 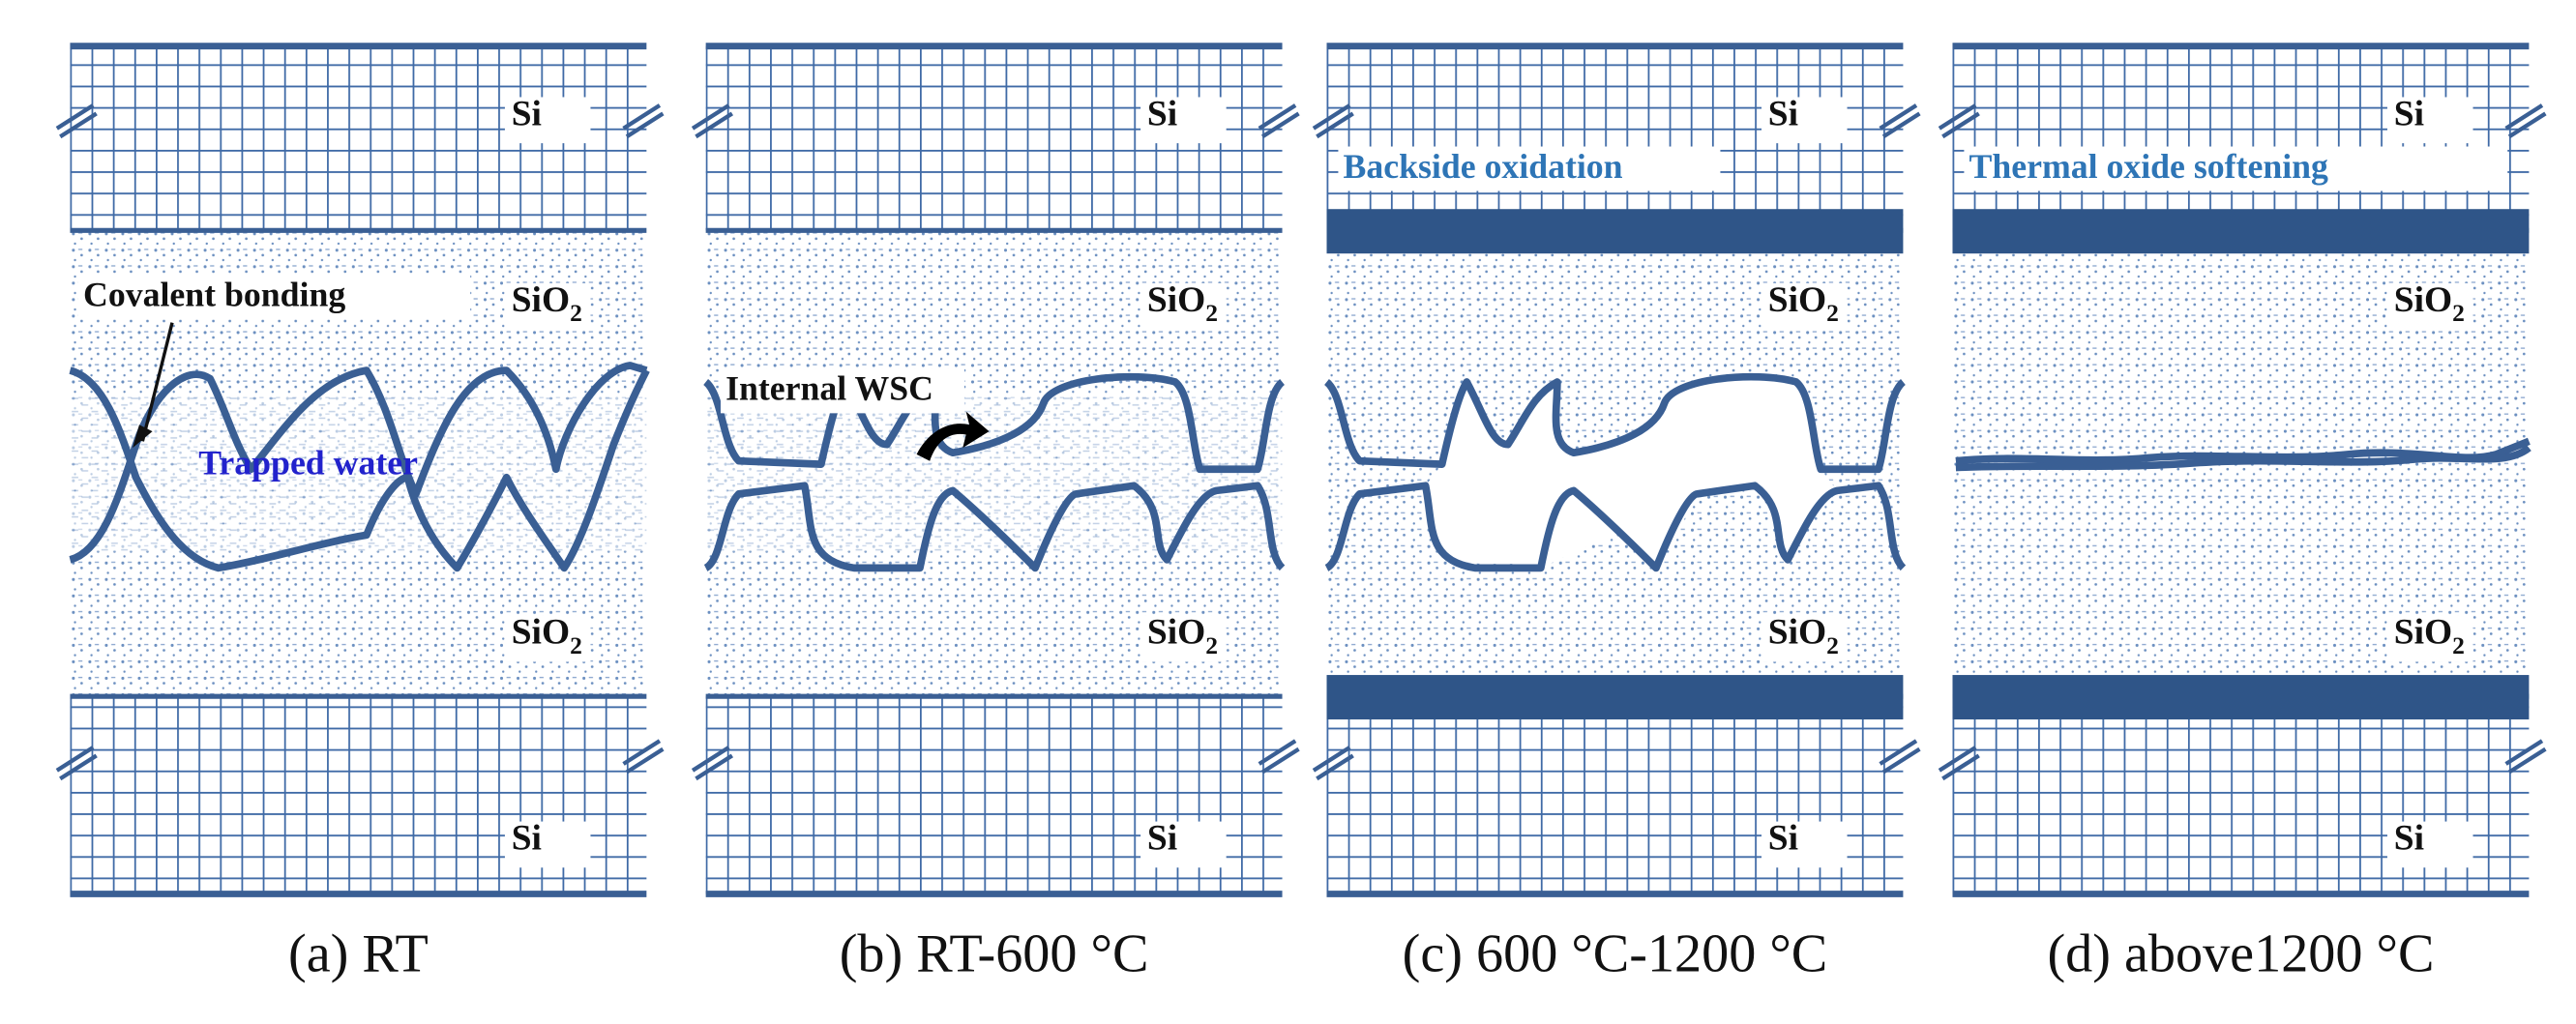 What do you see at coordinates (308, 462) in the screenshot?
I see `annotation: Trapped water` at bounding box center [308, 462].